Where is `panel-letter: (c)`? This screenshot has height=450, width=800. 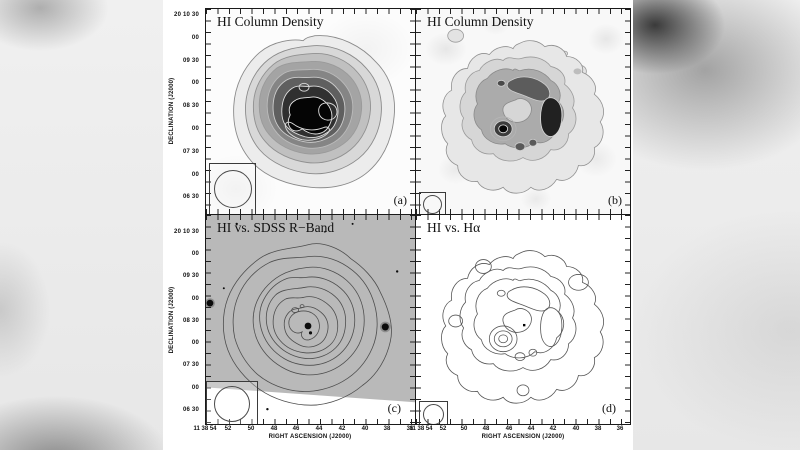 panel-letter: (c) is located at coordinates (394, 408).